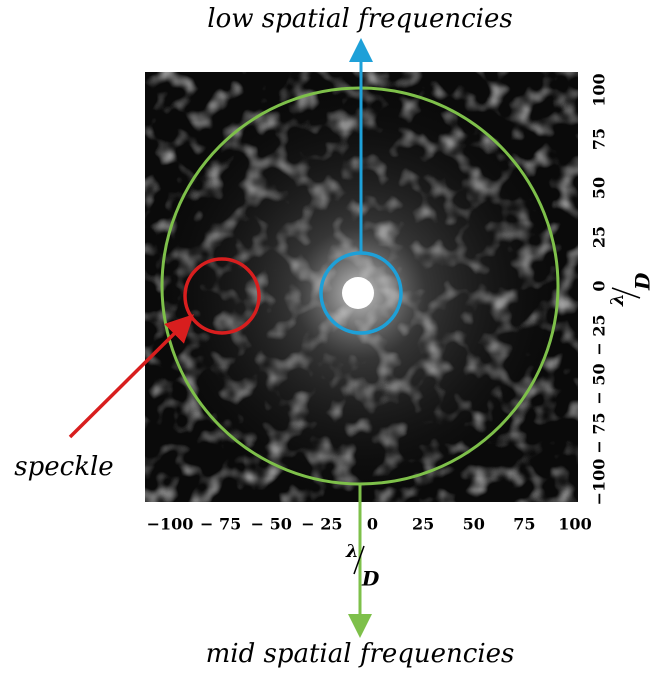  I want to click on x-axis-slash, so click(359, 560).